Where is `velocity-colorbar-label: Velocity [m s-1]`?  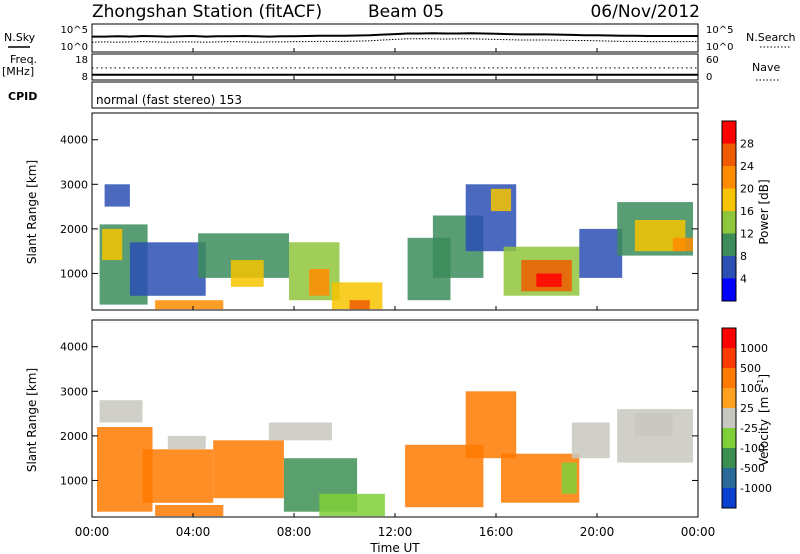 velocity-colorbar-label: Velocity [m s-1] is located at coordinates (763, 420).